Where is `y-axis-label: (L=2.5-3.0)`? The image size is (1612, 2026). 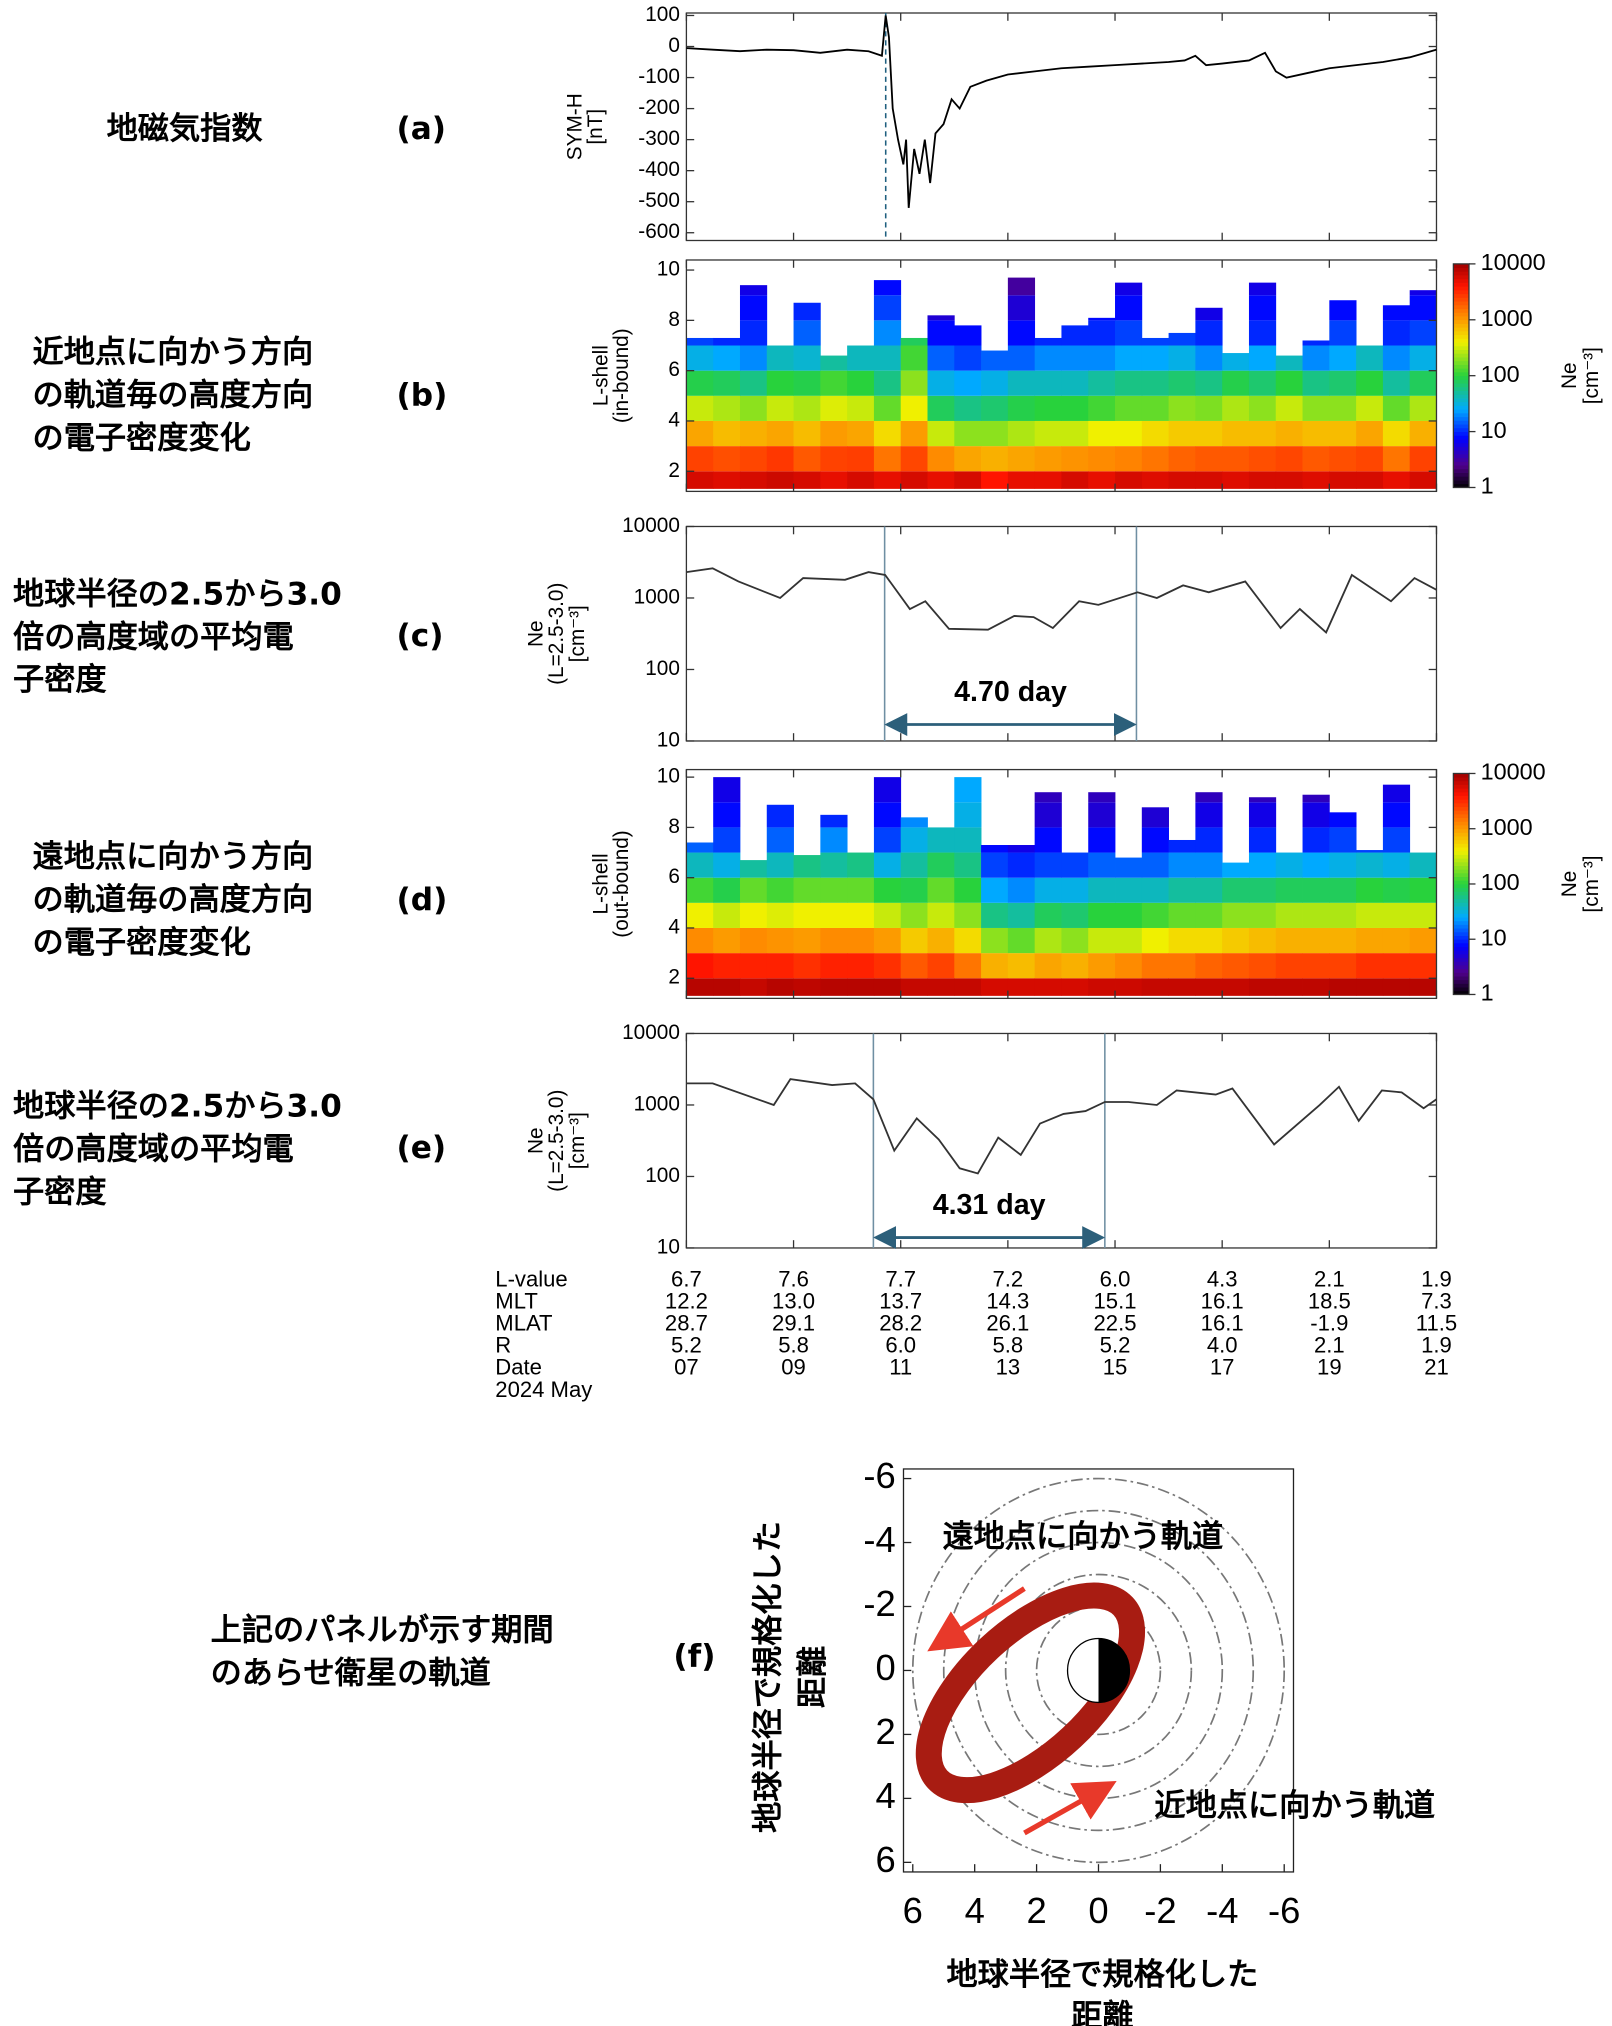 y-axis-label: (L=2.5-3.0) is located at coordinates (556, 1141).